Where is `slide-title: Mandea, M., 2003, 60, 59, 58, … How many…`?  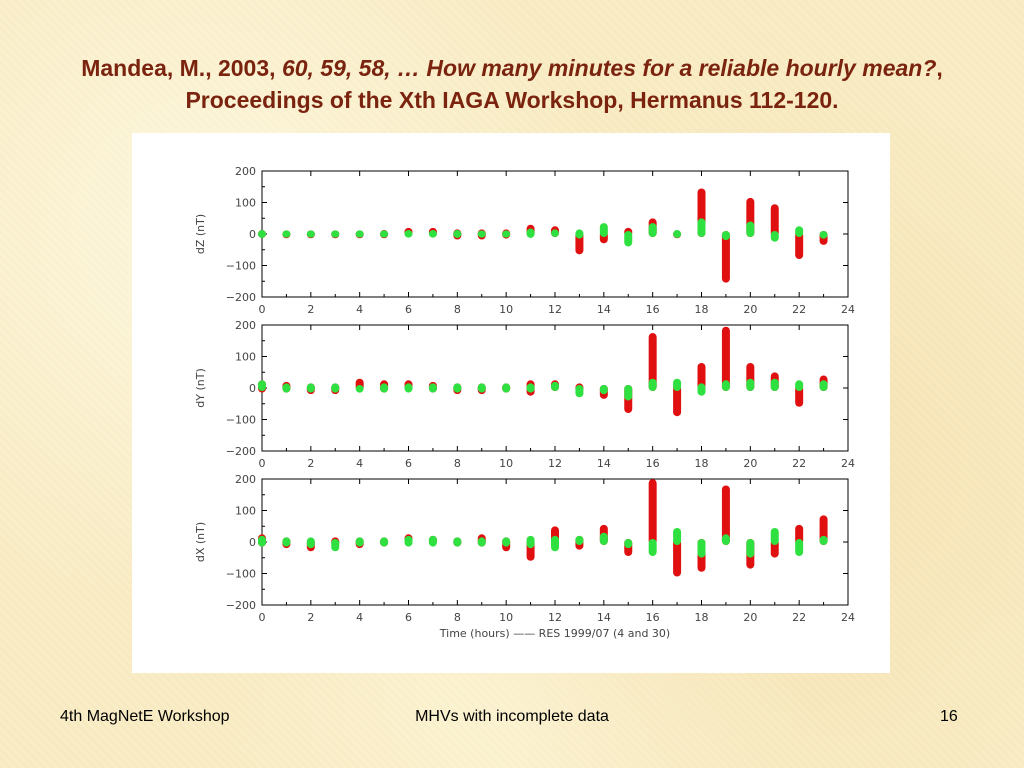
slide-title: Mandea, M., 2003, 60, 59, 58, … How many… is located at coordinates (512, 84).